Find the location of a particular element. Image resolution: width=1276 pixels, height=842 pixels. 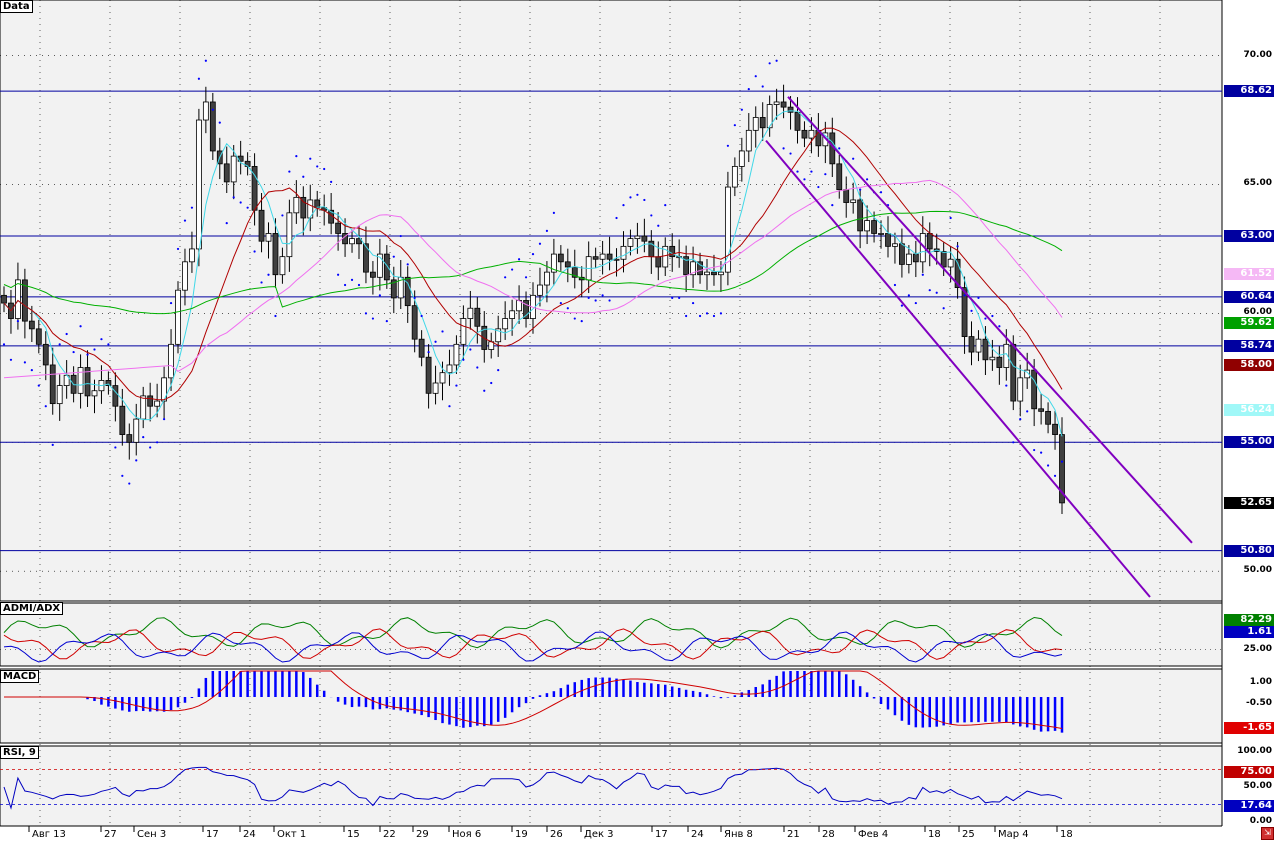

admi-panel-title: ADMI/ADX is located at coordinates (32, 608).